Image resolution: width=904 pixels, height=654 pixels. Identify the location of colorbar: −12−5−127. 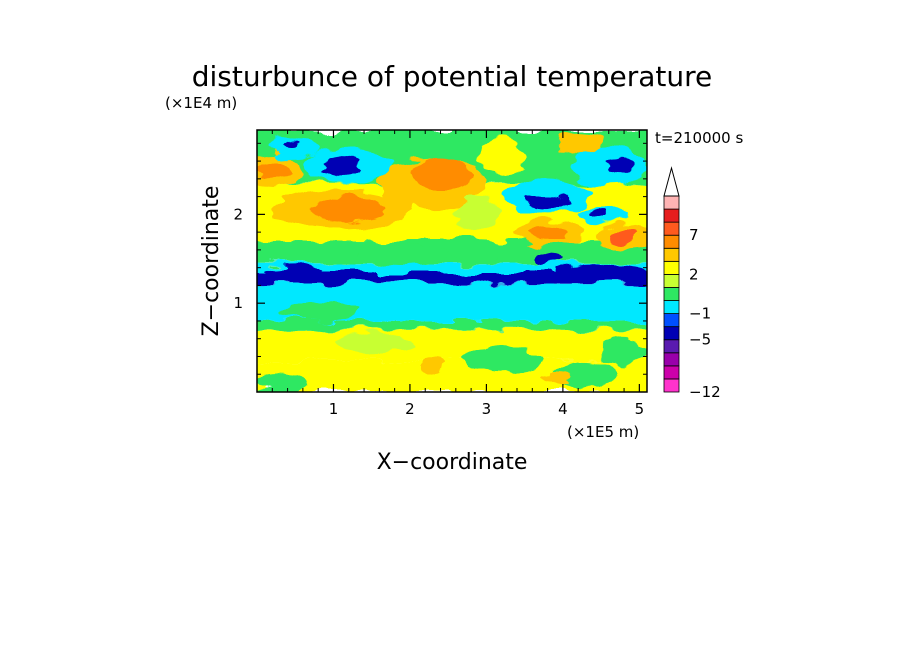
(692, 283).